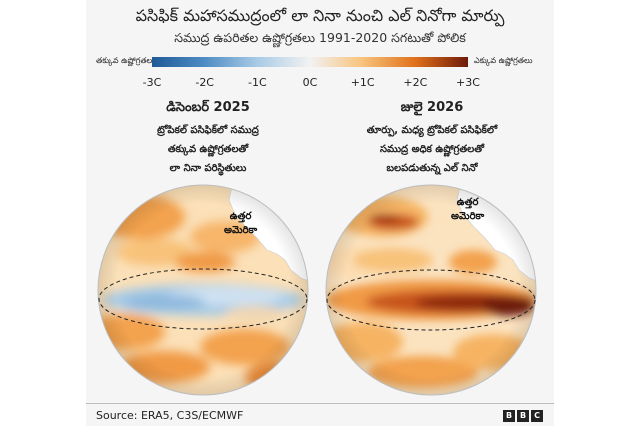 The image size is (640, 426). I want to click on left-map-period: డిసెంబర్ 2025, so click(208, 107).